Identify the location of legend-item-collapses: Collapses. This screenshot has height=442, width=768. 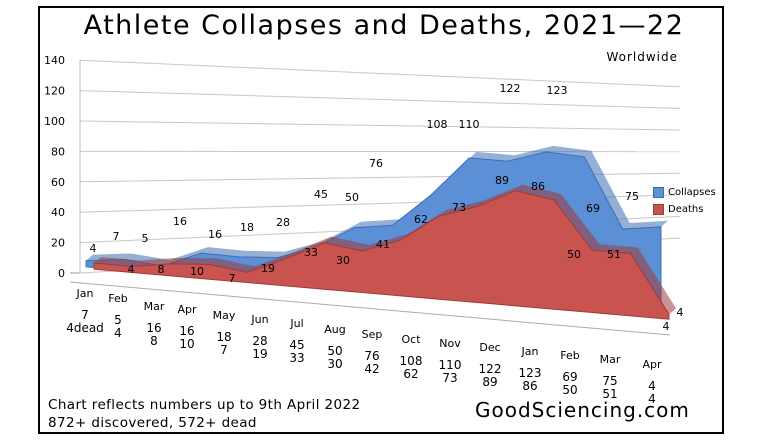
(684, 192).